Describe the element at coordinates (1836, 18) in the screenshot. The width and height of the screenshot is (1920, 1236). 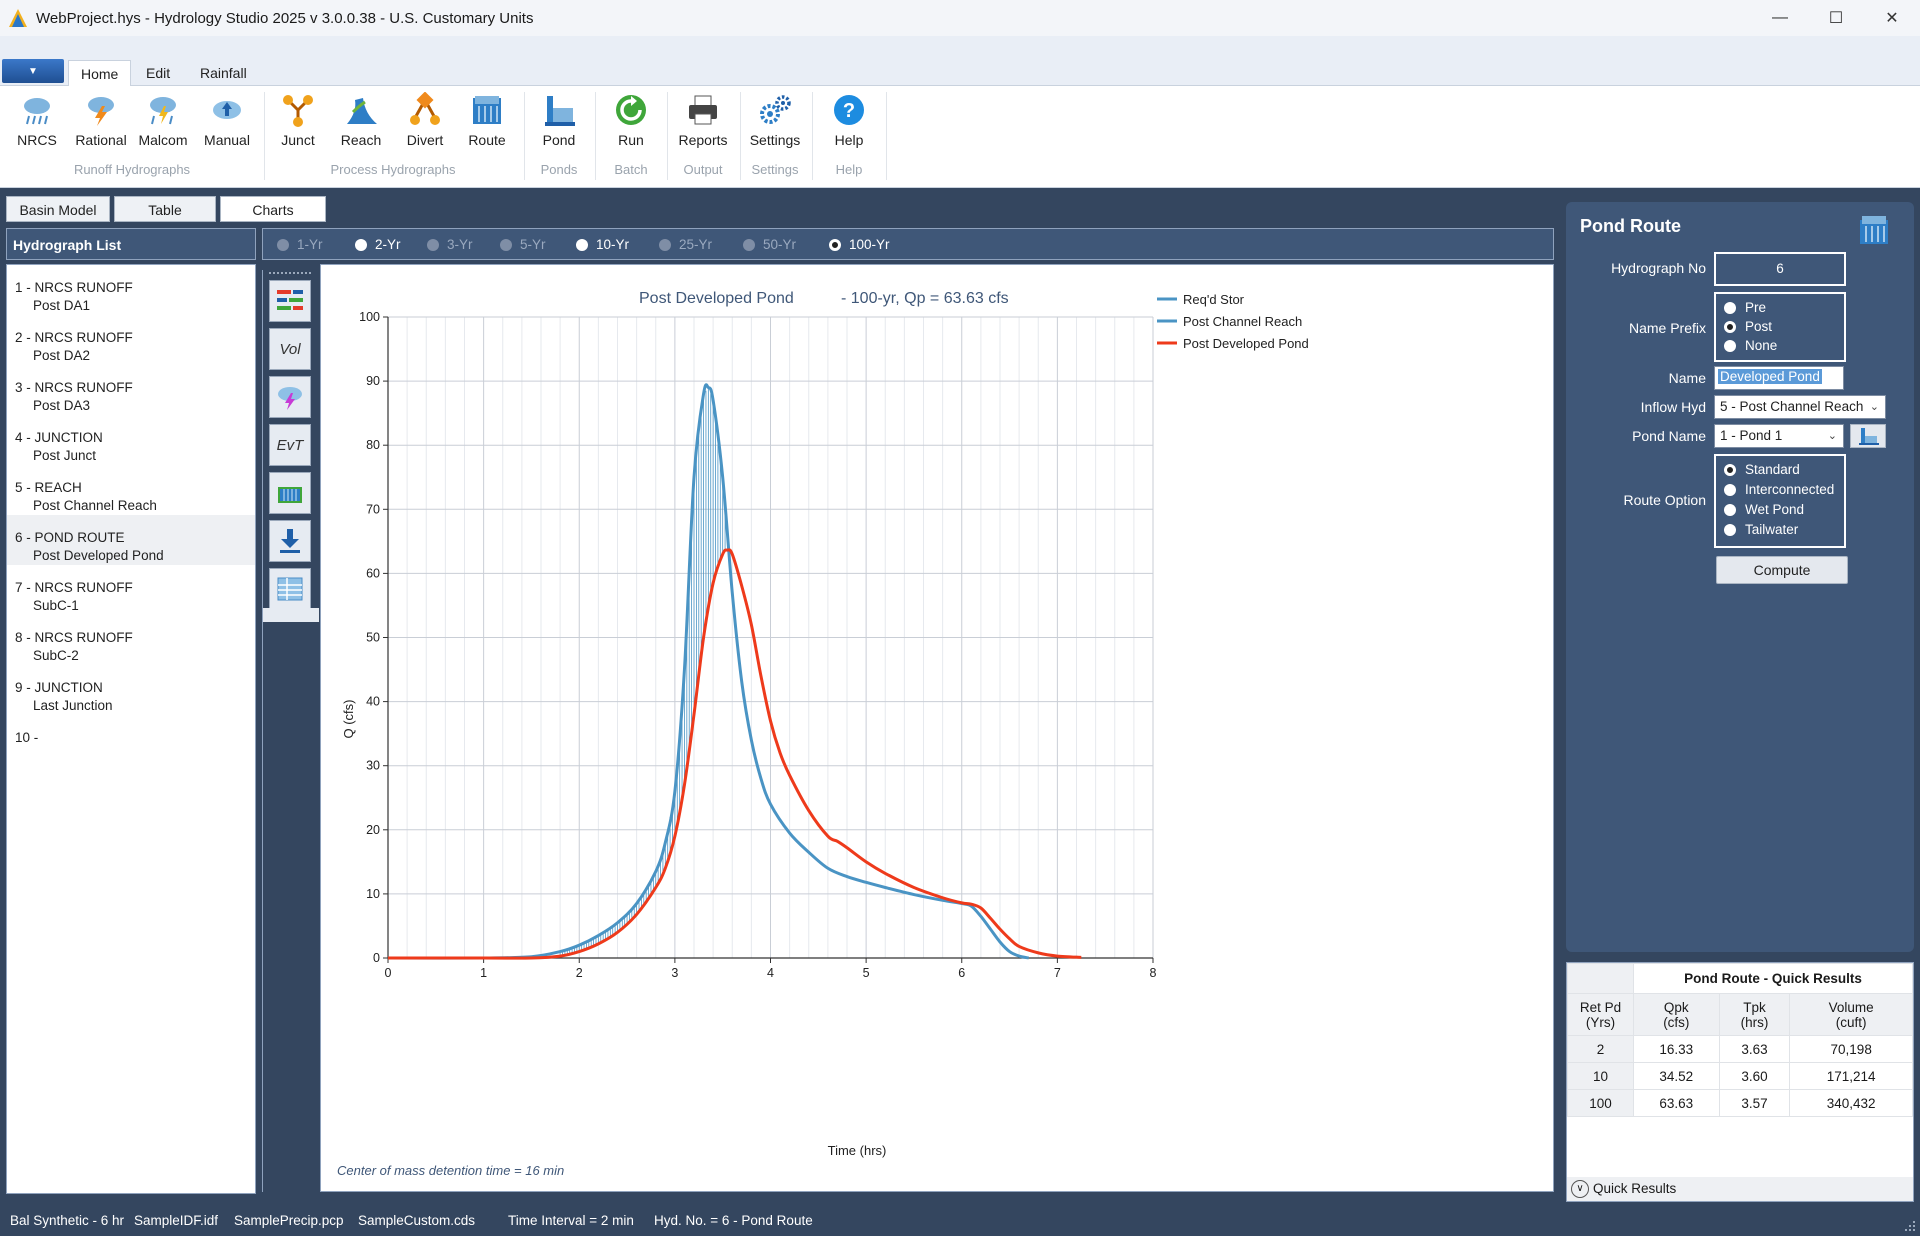
I see `maximize-button: ☐` at that location.